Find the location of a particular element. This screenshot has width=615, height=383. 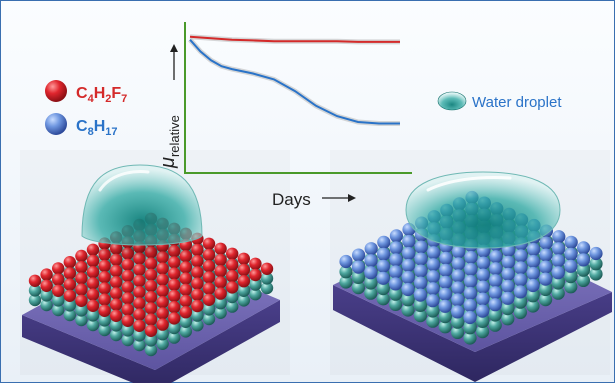

y-axis-arrow-head is located at coordinates (174, 48).